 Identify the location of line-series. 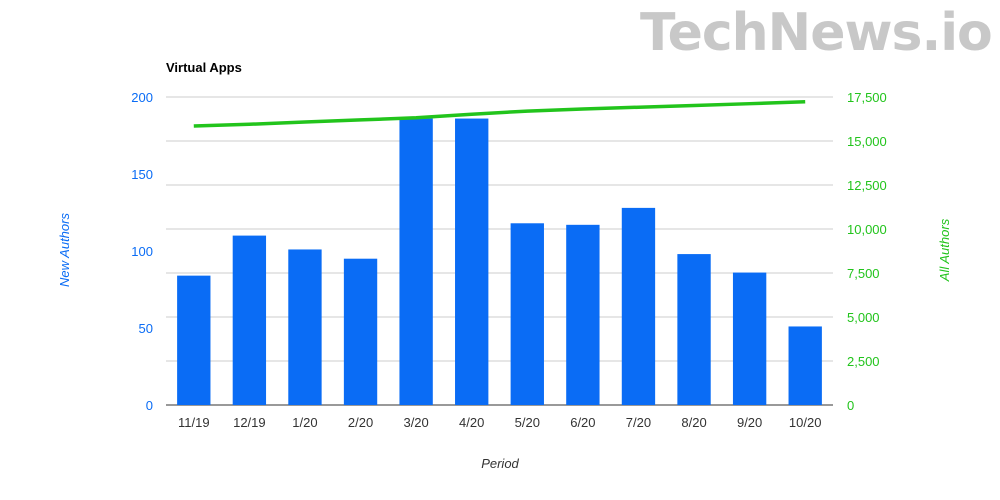
(499, 114).